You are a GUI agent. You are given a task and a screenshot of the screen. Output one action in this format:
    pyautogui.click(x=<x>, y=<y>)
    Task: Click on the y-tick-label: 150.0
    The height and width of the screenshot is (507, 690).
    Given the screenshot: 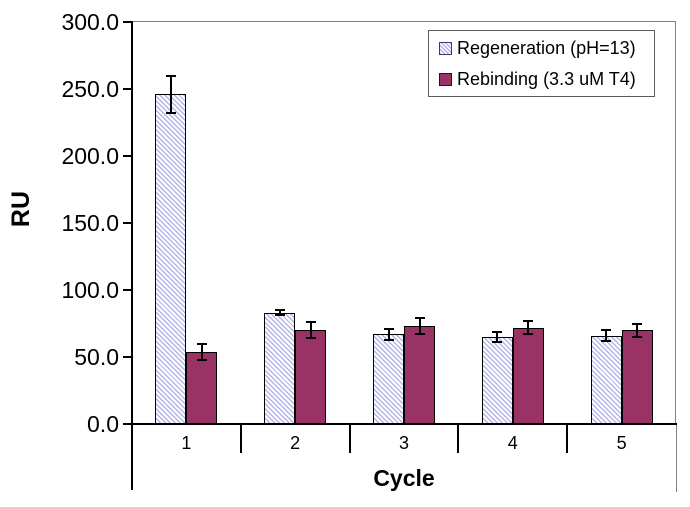 What is the action you would take?
    pyautogui.click(x=90, y=223)
    